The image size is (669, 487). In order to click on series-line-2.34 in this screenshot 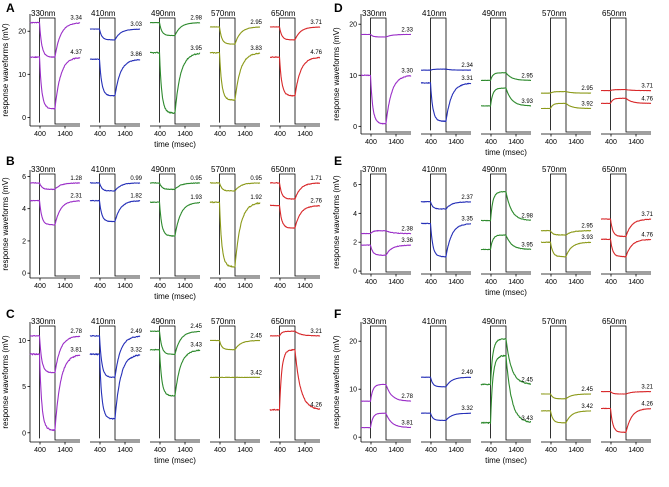, I will do `click(446, 69)`.